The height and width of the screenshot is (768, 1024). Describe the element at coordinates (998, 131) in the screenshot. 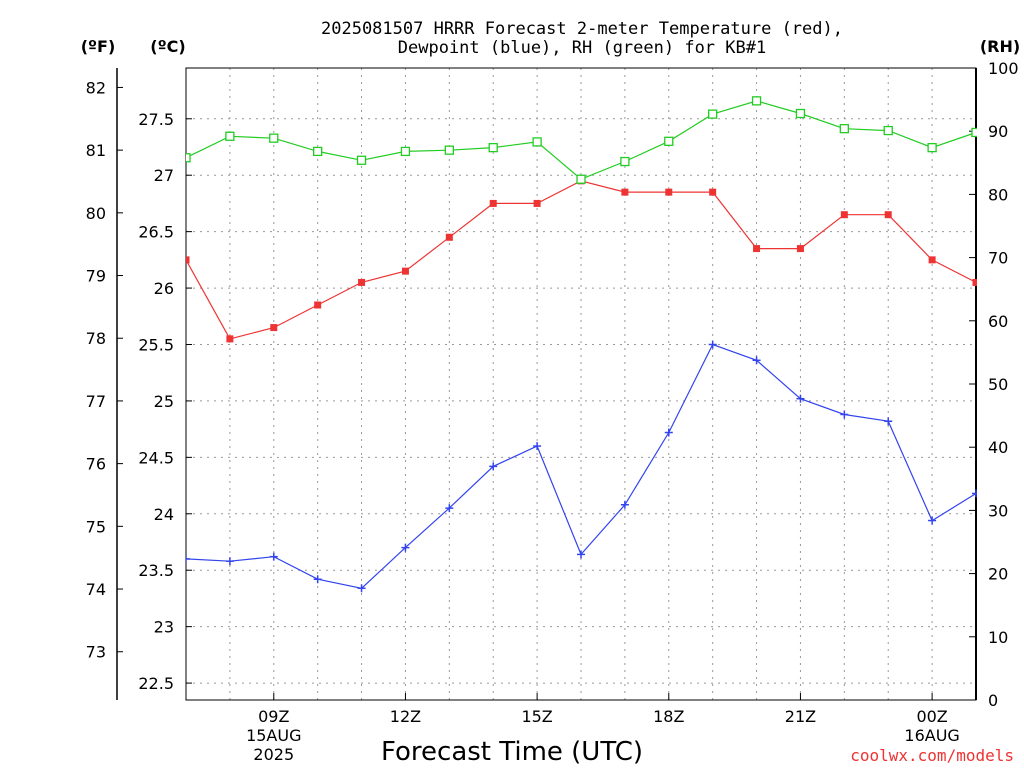

I see `rh-tick-label: 90` at that location.